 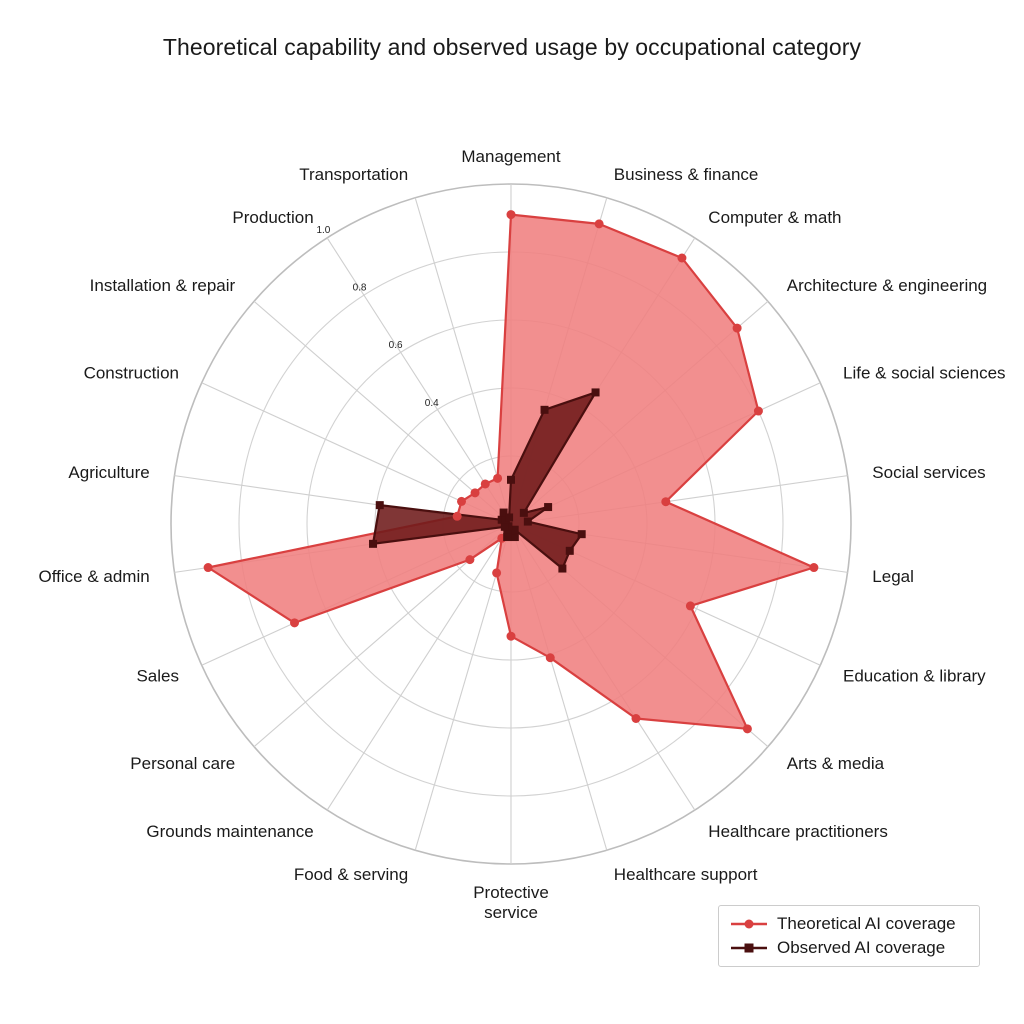 I want to click on grid-spoke-production, so click(x=419, y=381).